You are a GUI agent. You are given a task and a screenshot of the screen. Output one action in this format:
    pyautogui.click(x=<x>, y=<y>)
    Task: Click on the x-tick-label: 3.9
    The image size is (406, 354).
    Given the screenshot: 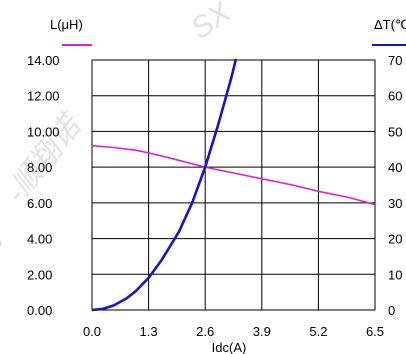 What is the action you would take?
    pyautogui.click(x=262, y=331)
    